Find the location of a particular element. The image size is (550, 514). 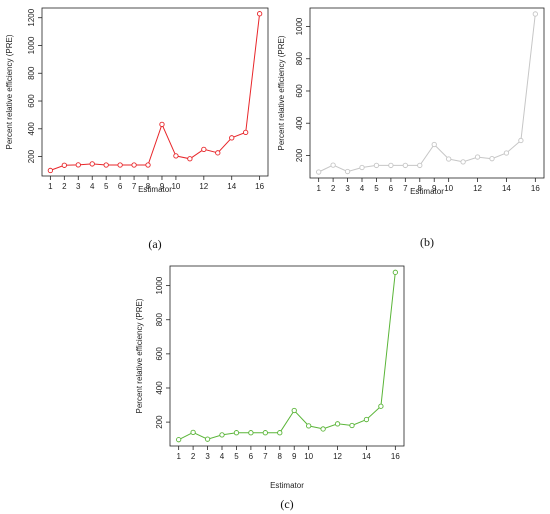

panel-caption: (a) is located at coordinates (154, 244).